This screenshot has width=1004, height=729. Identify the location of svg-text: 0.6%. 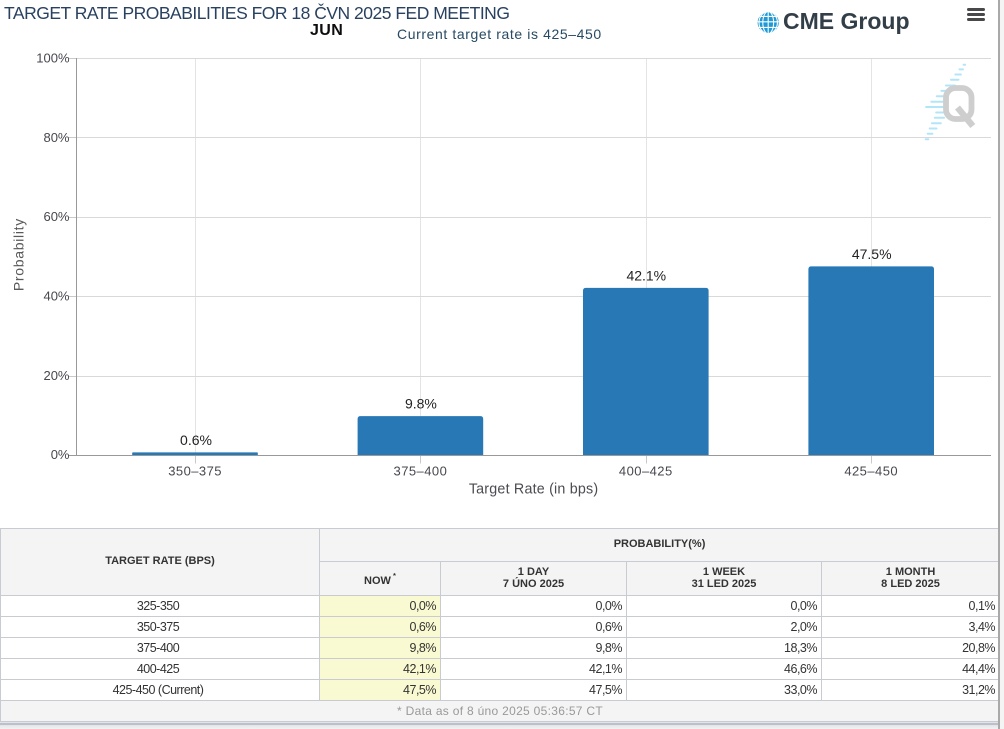
(196, 440).